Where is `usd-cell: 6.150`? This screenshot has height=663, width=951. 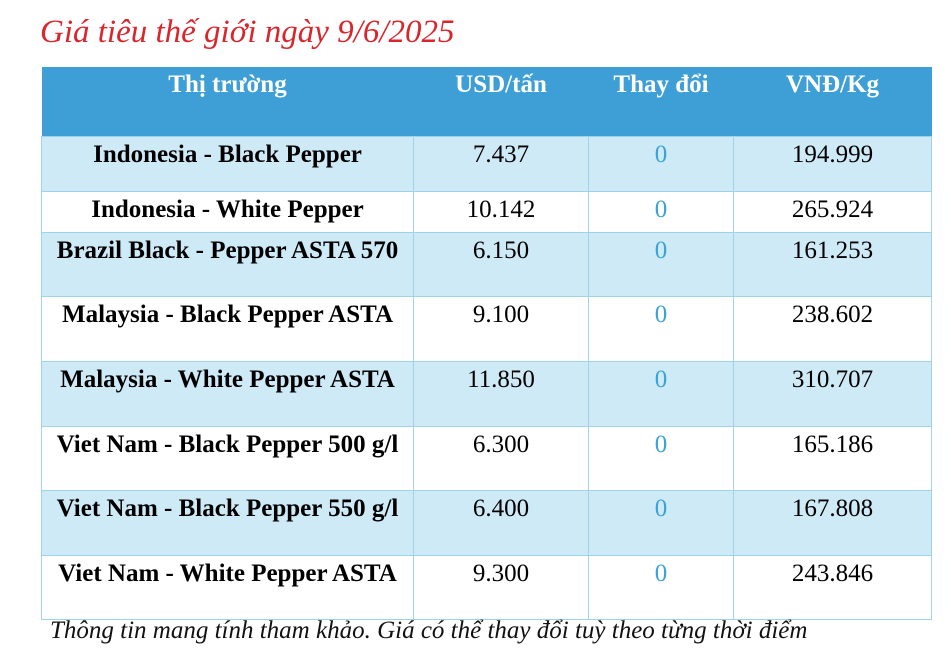 usd-cell: 6.150 is located at coordinates (501, 264).